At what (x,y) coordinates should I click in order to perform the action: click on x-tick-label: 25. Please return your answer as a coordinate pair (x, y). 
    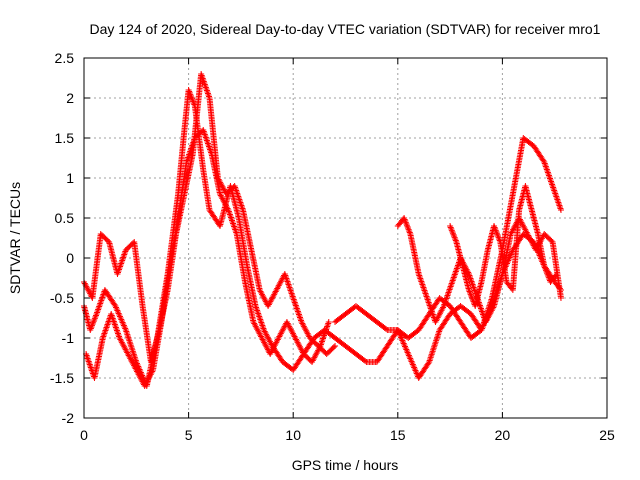
    Looking at the image, I should click on (607, 435).